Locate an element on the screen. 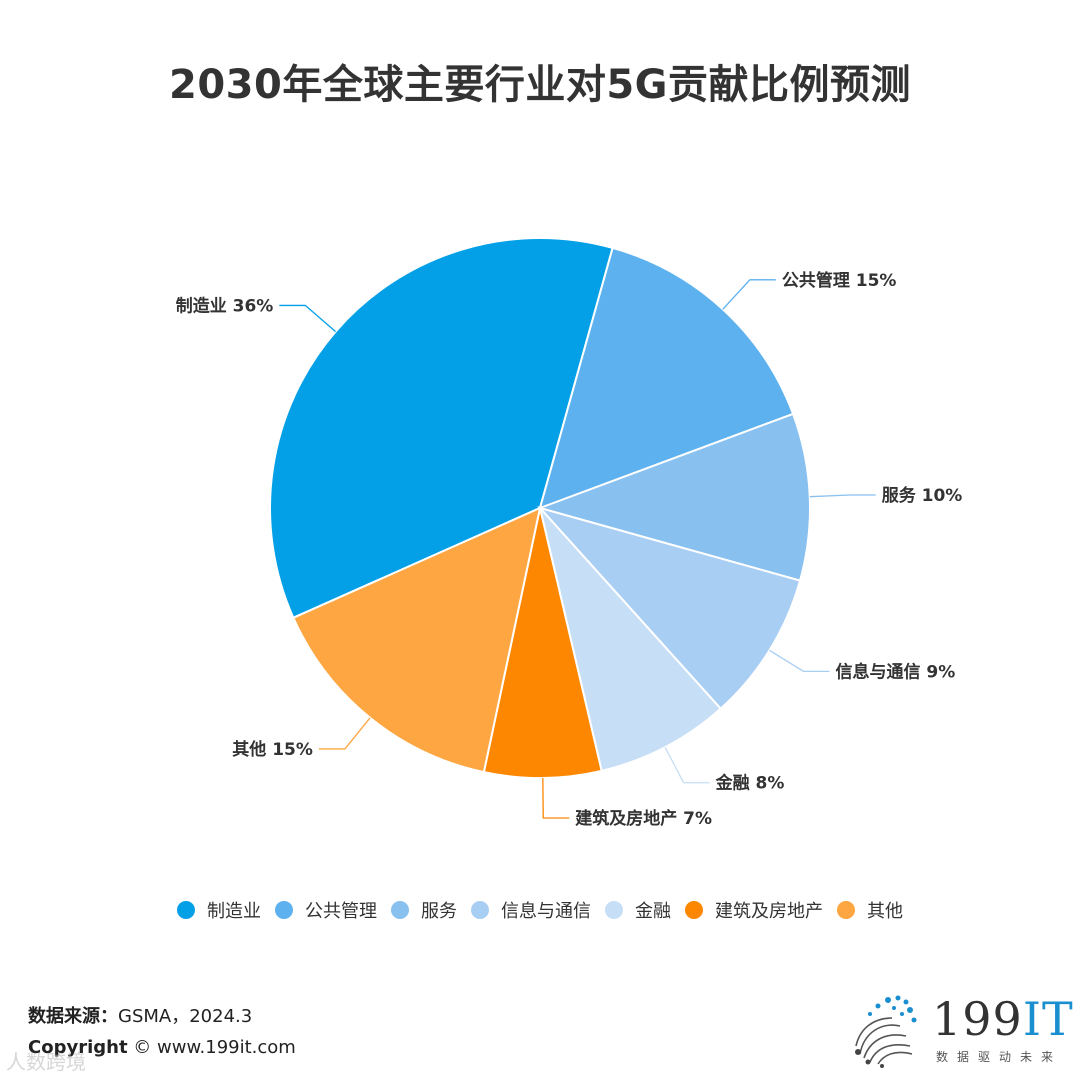 The image size is (1080, 1080). logo-dots-icon is located at coordinates (886, 1031).